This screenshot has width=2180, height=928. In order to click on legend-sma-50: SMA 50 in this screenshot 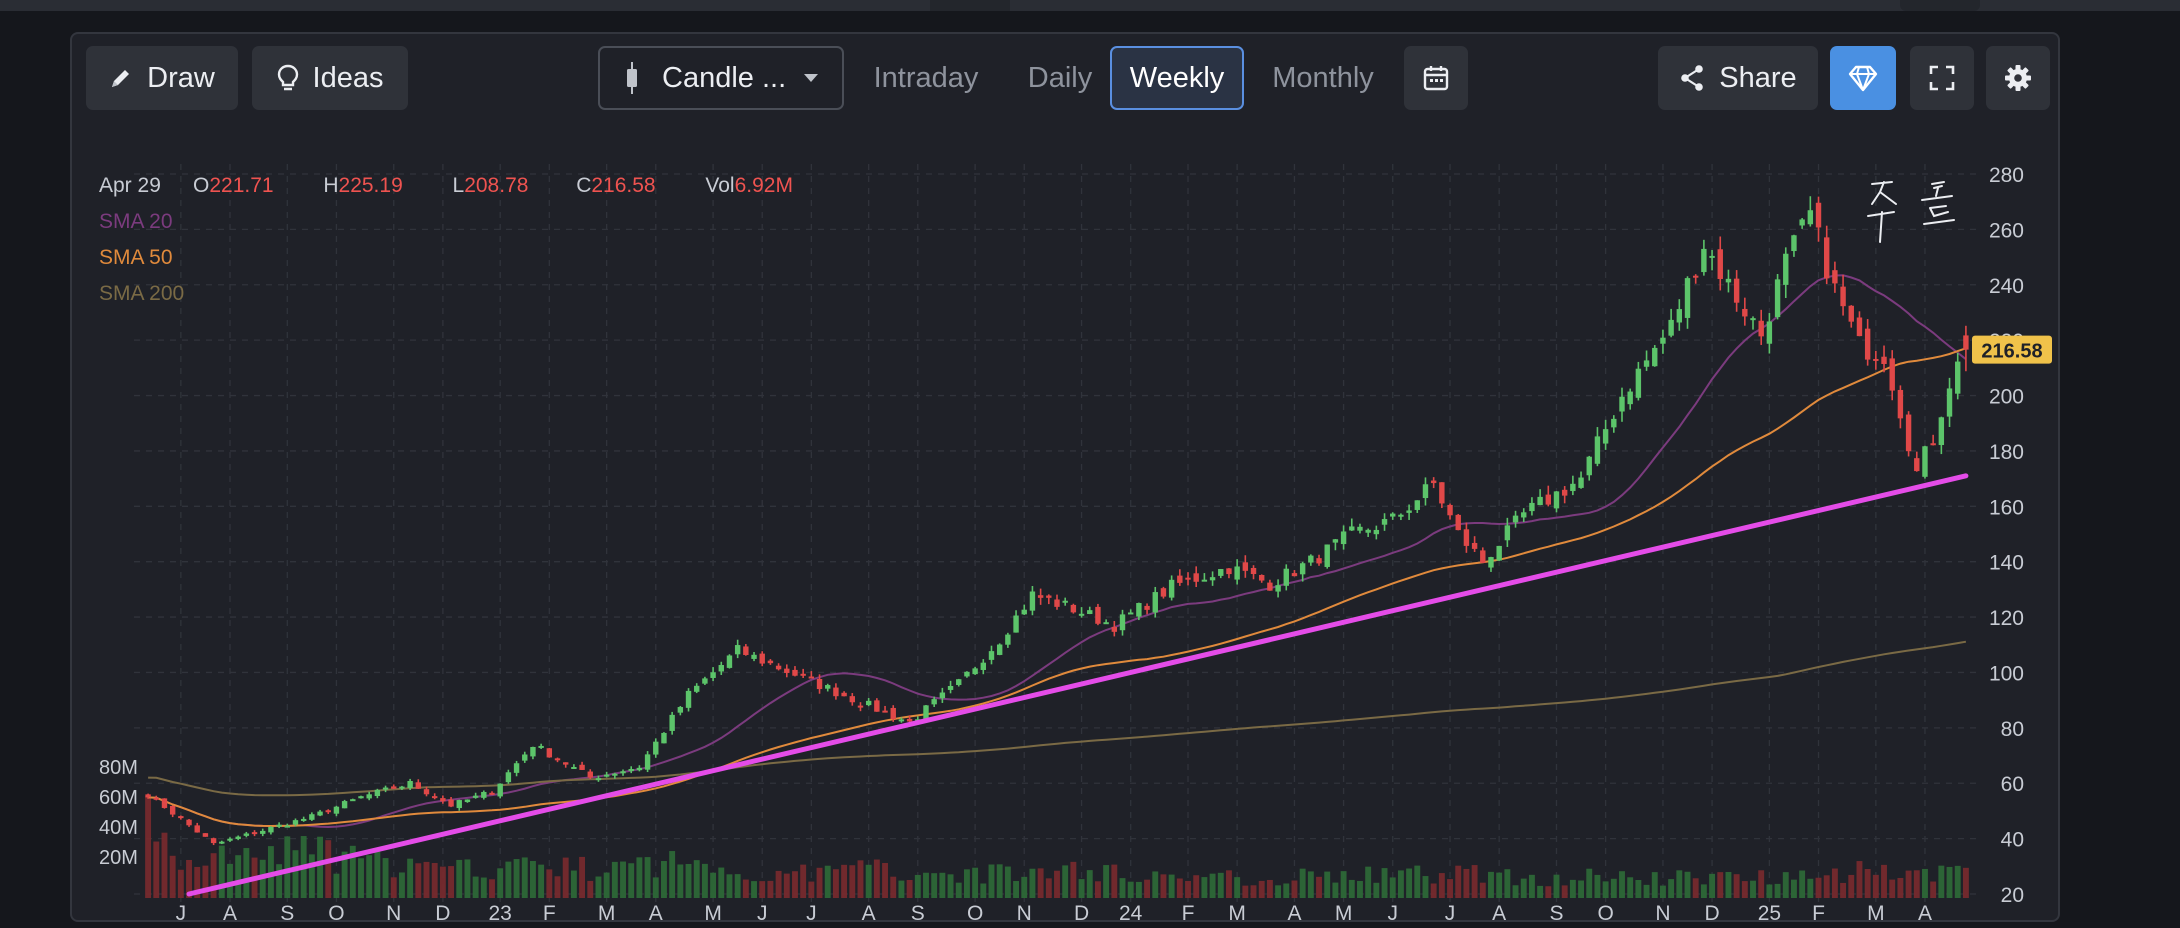, I will do `click(136, 257)`.